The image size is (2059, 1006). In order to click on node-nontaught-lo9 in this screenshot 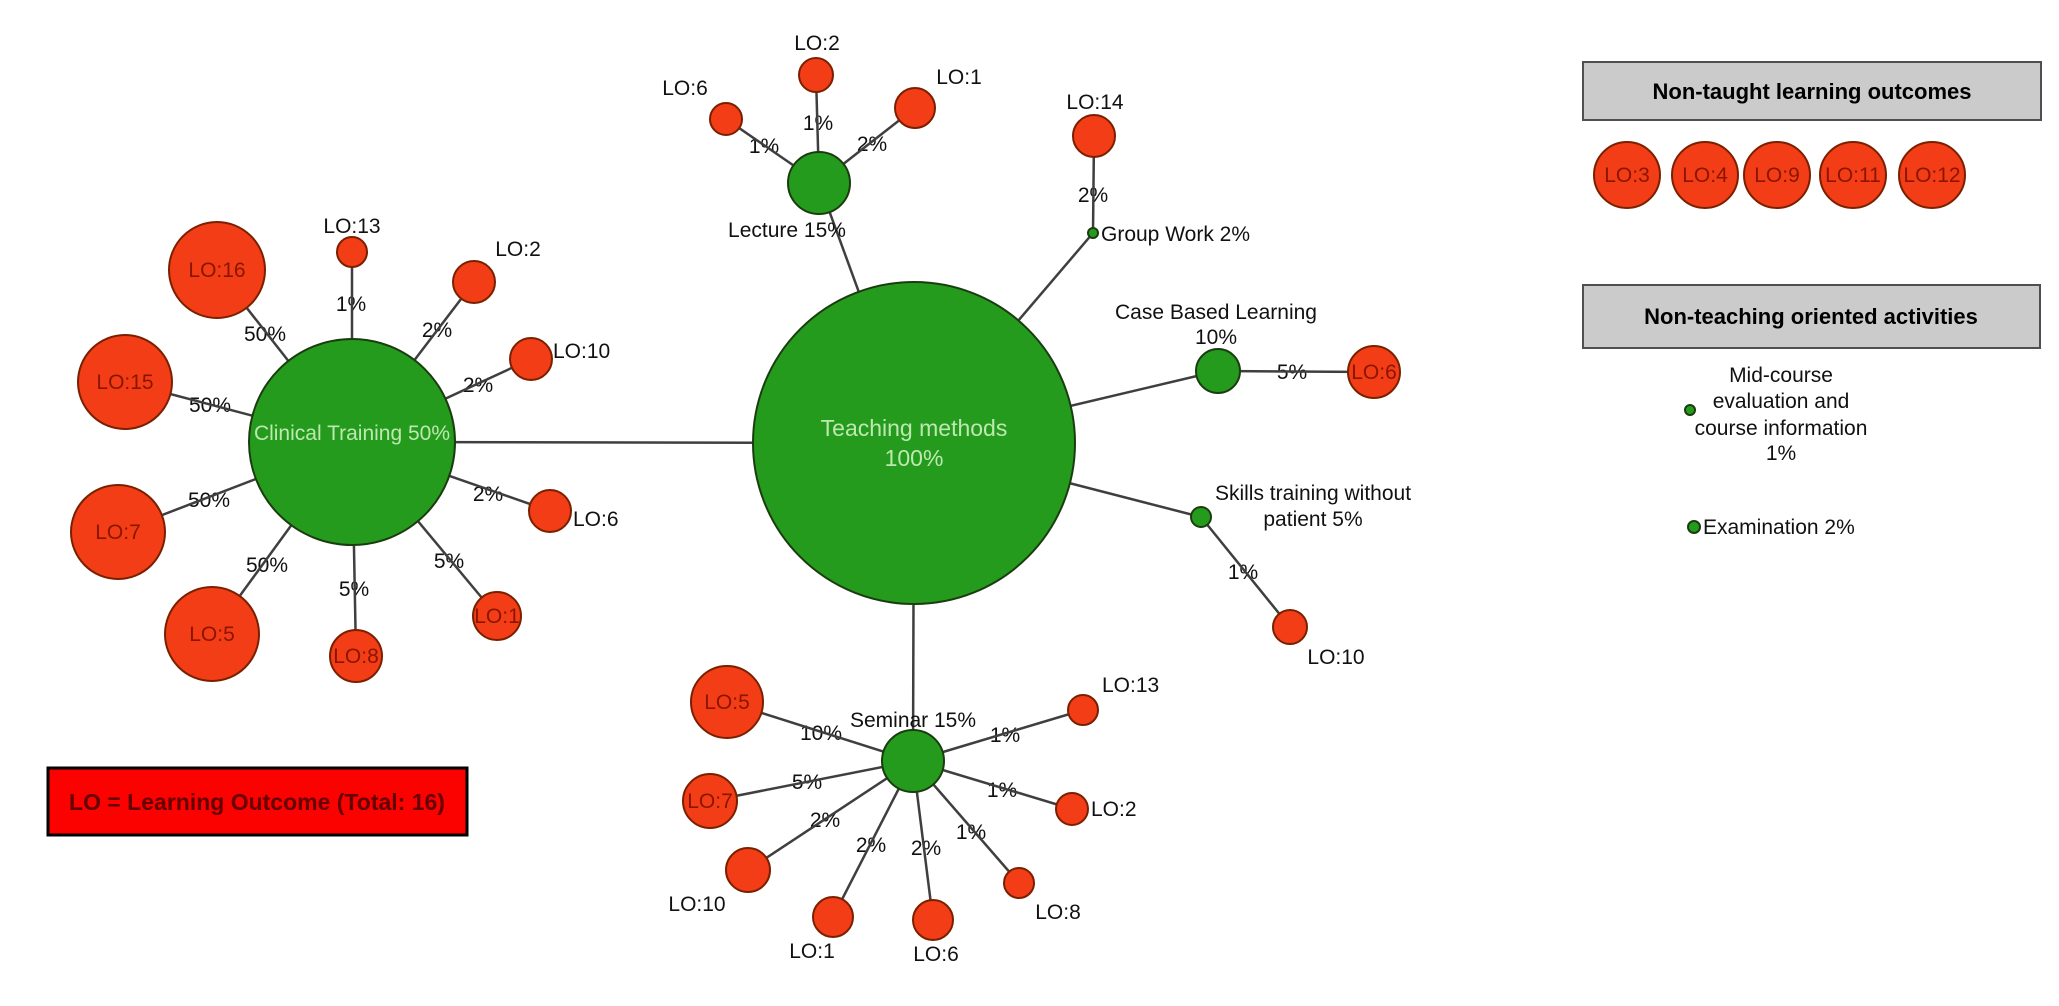, I will do `click(1777, 175)`.